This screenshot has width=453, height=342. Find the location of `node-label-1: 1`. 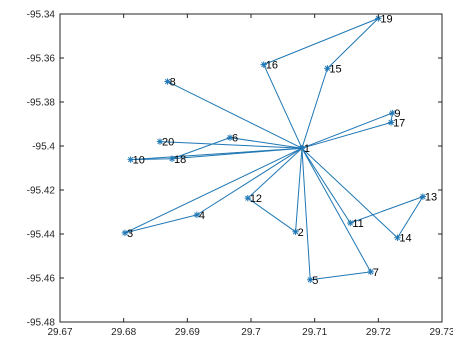

node-label-1: 1 is located at coordinates (307, 149).